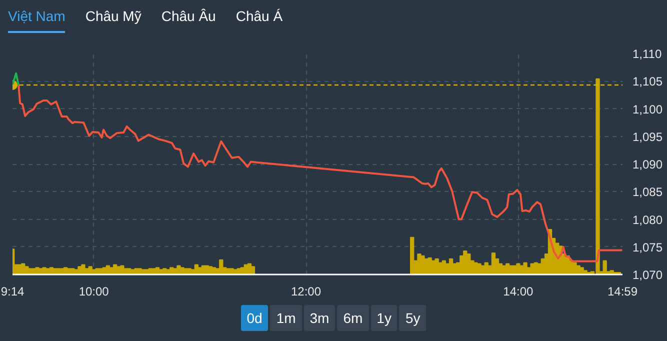  I want to click on text: Việt Nam, so click(37, 19).